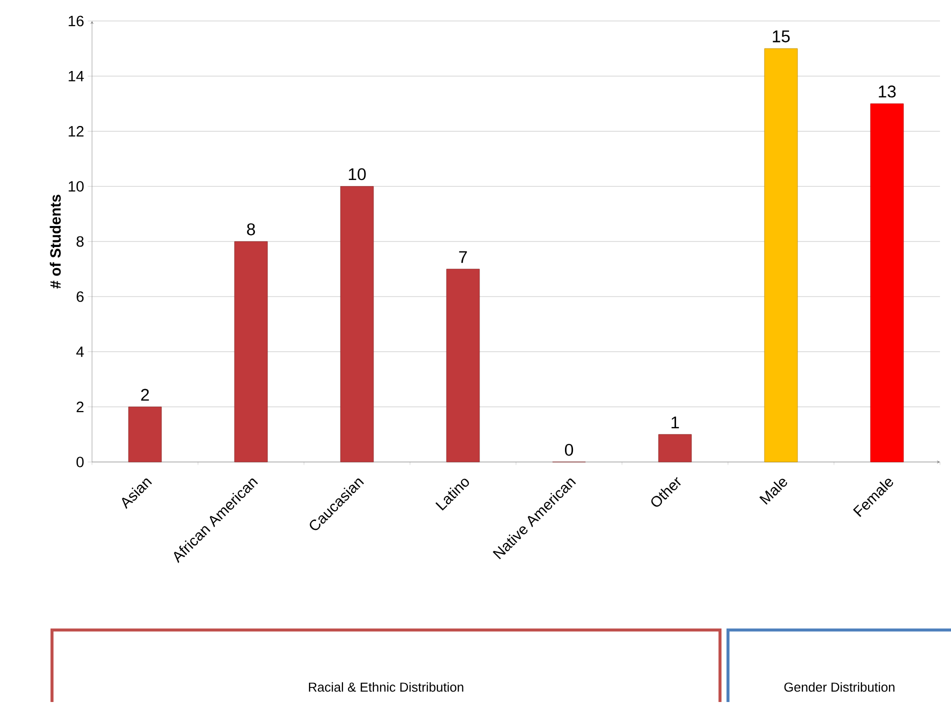 This screenshot has width=951, height=706. I want to click on y-tick-label: 8, so click(80, 241).